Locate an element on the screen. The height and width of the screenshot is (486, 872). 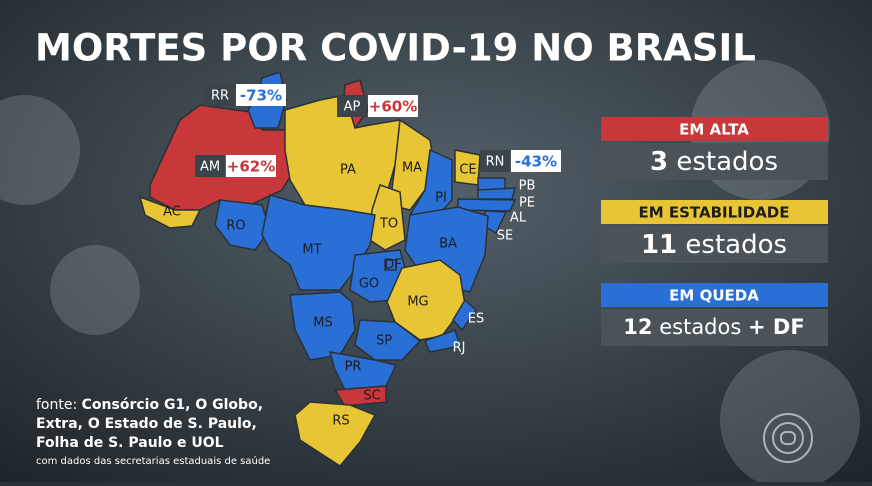
state-ms is located at coordinates (322, 326).